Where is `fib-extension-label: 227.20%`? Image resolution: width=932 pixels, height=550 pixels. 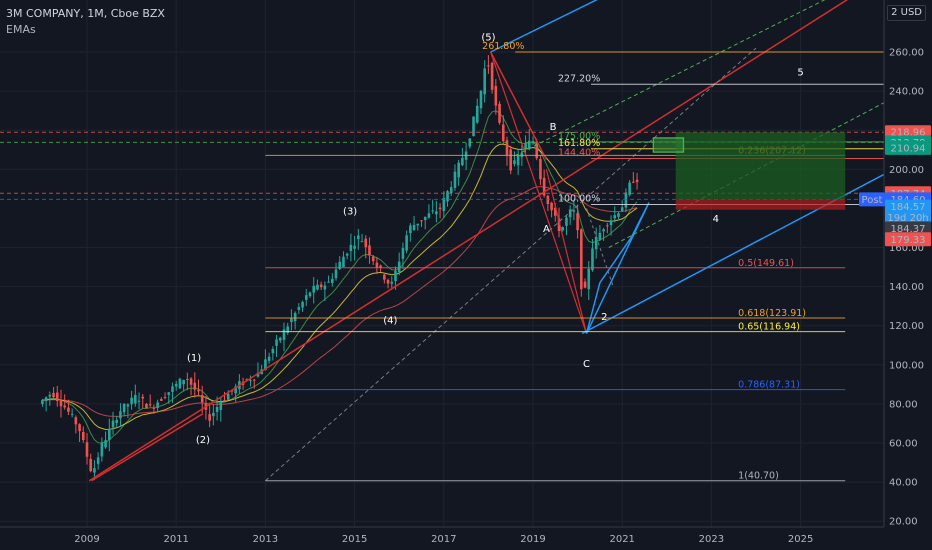
fib-extension-label: 227.20% is located at coordinates (579, 78).